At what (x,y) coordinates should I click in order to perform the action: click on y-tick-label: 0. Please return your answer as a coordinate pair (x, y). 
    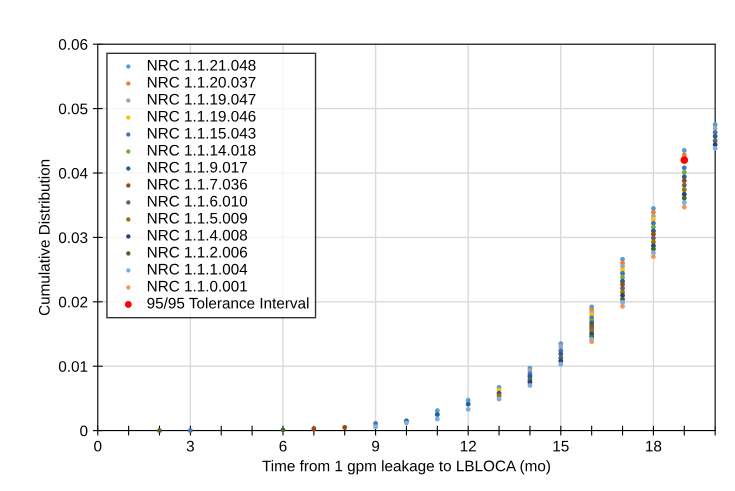
    Looking at the image, I should click on (84, 430).